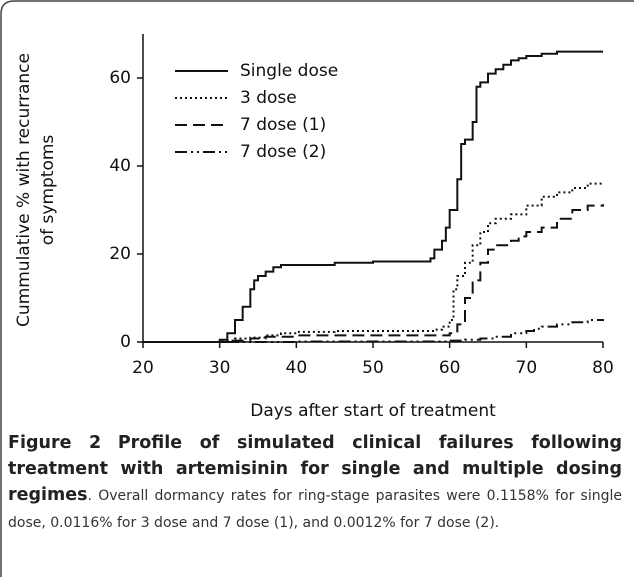  I want to click on x-tick-label: 20, so click(143, 368).